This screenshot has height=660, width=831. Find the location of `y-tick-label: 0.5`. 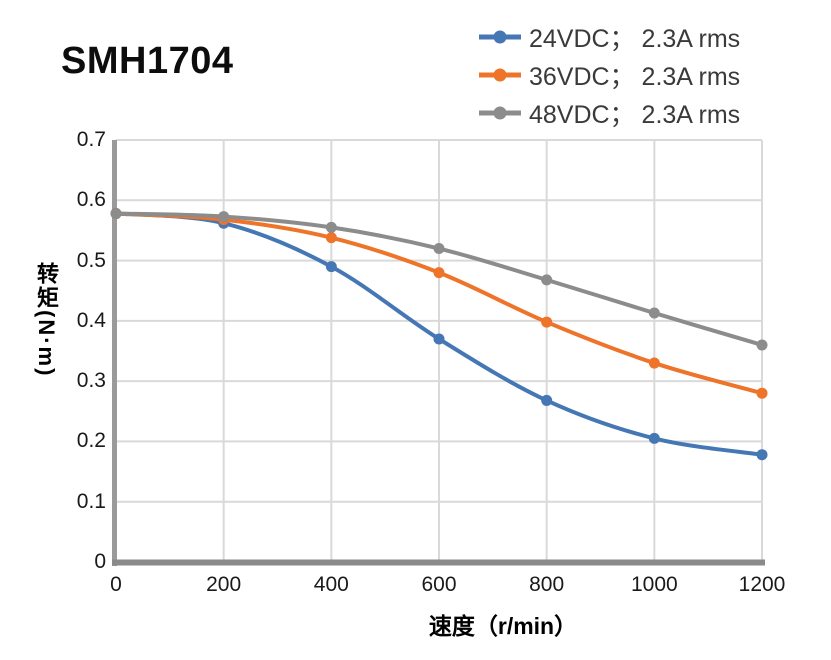

y-tick-label: 0.5 is located at coordinates (91, 260).